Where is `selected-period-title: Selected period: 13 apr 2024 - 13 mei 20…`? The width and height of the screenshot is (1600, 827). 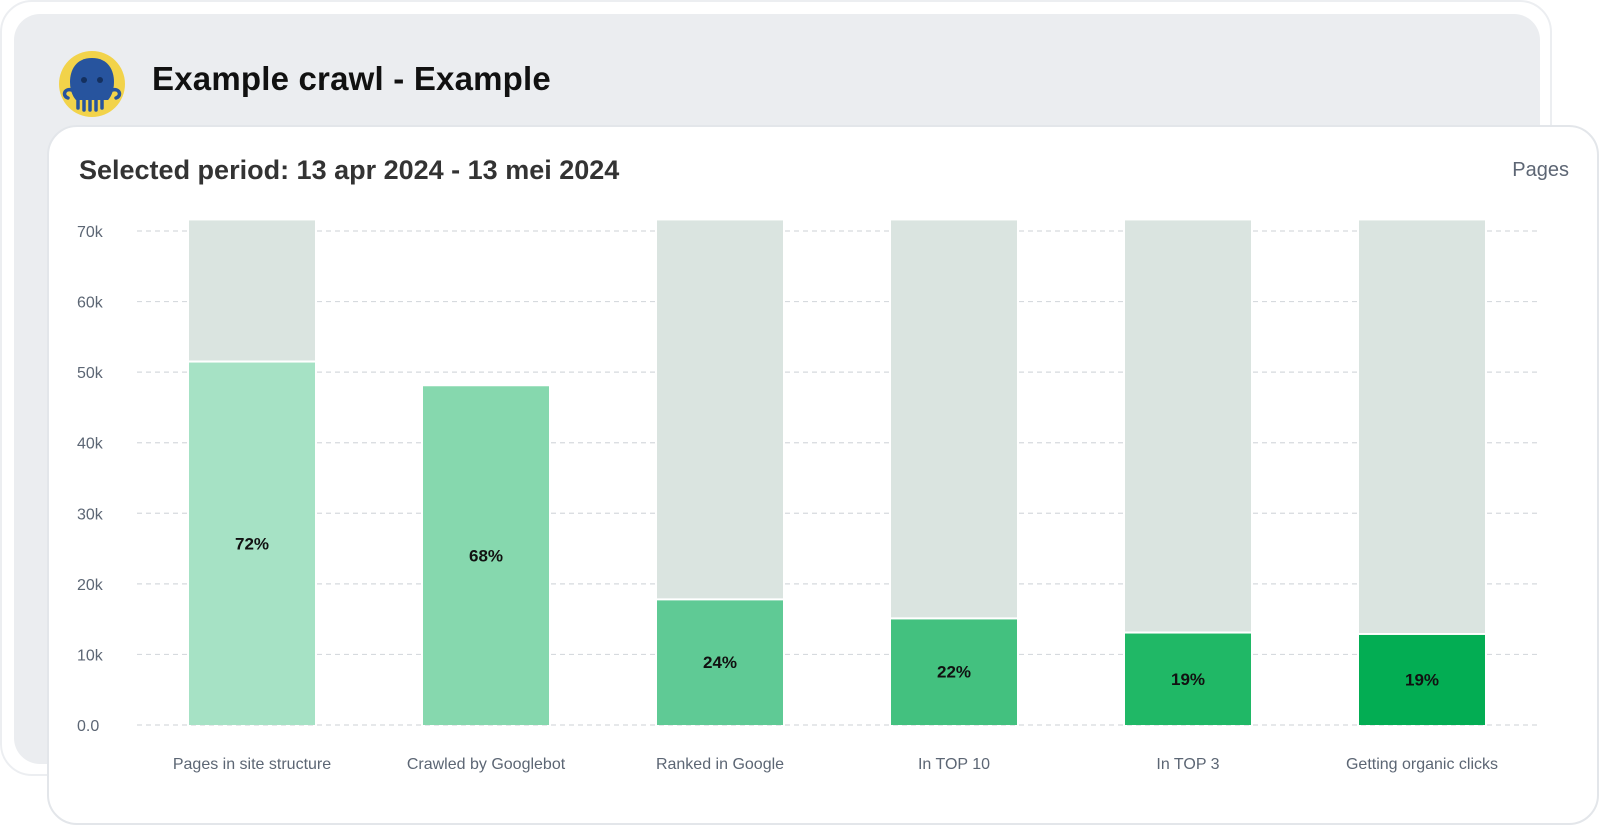 selected-period-title: Selected period: 13 apr 2024 - 13 mei 20… is located at coordinates (349, 170).